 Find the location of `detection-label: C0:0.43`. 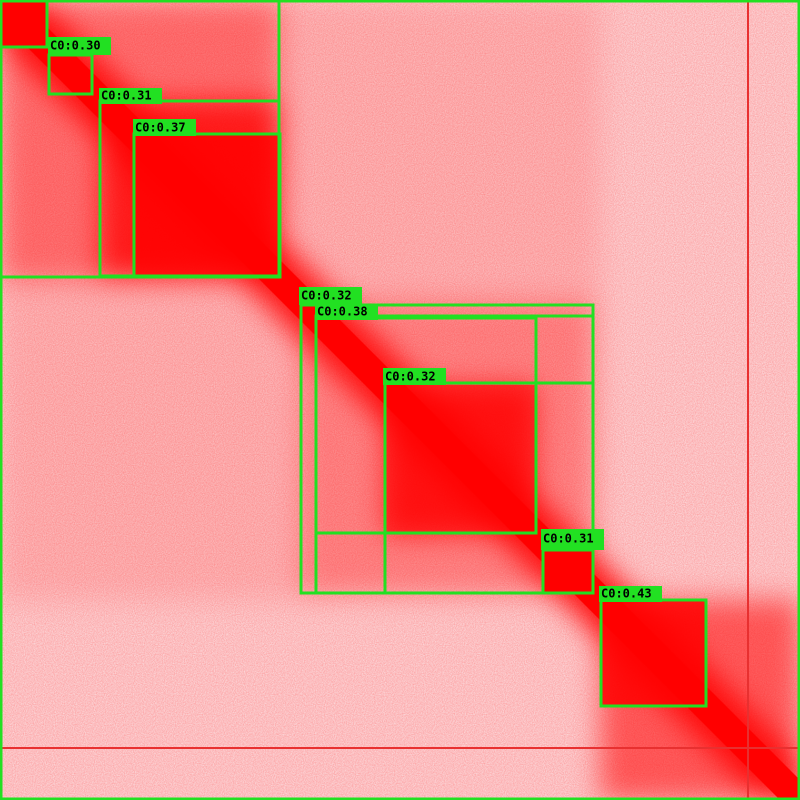

detection-label: C0:0.43 is located at coordinates (626, 594).